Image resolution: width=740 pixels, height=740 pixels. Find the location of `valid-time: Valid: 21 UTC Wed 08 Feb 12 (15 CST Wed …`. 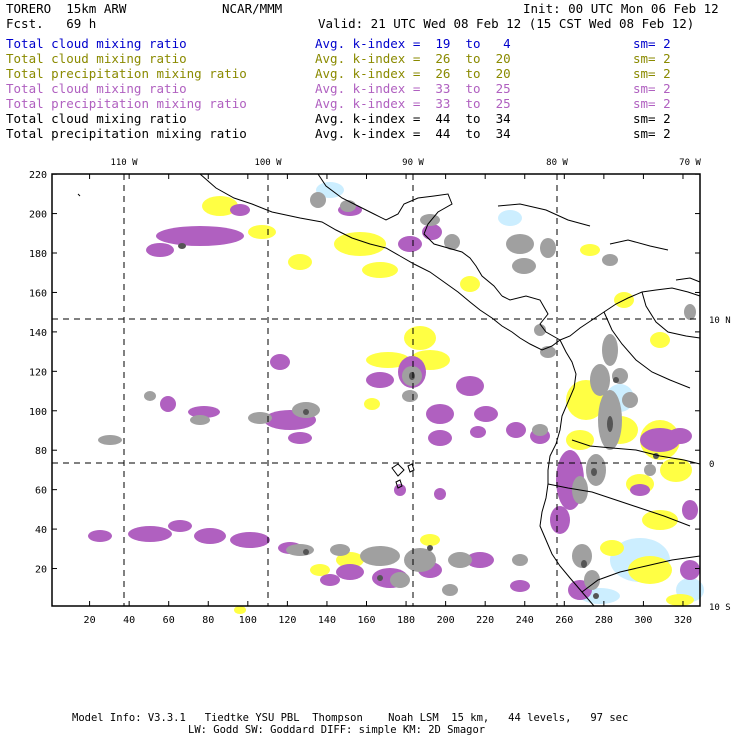

valid-time: Valid: 21 UTC Wed 08 Feb 12 (15 CST Wed … is located at coordinates (506, 23).